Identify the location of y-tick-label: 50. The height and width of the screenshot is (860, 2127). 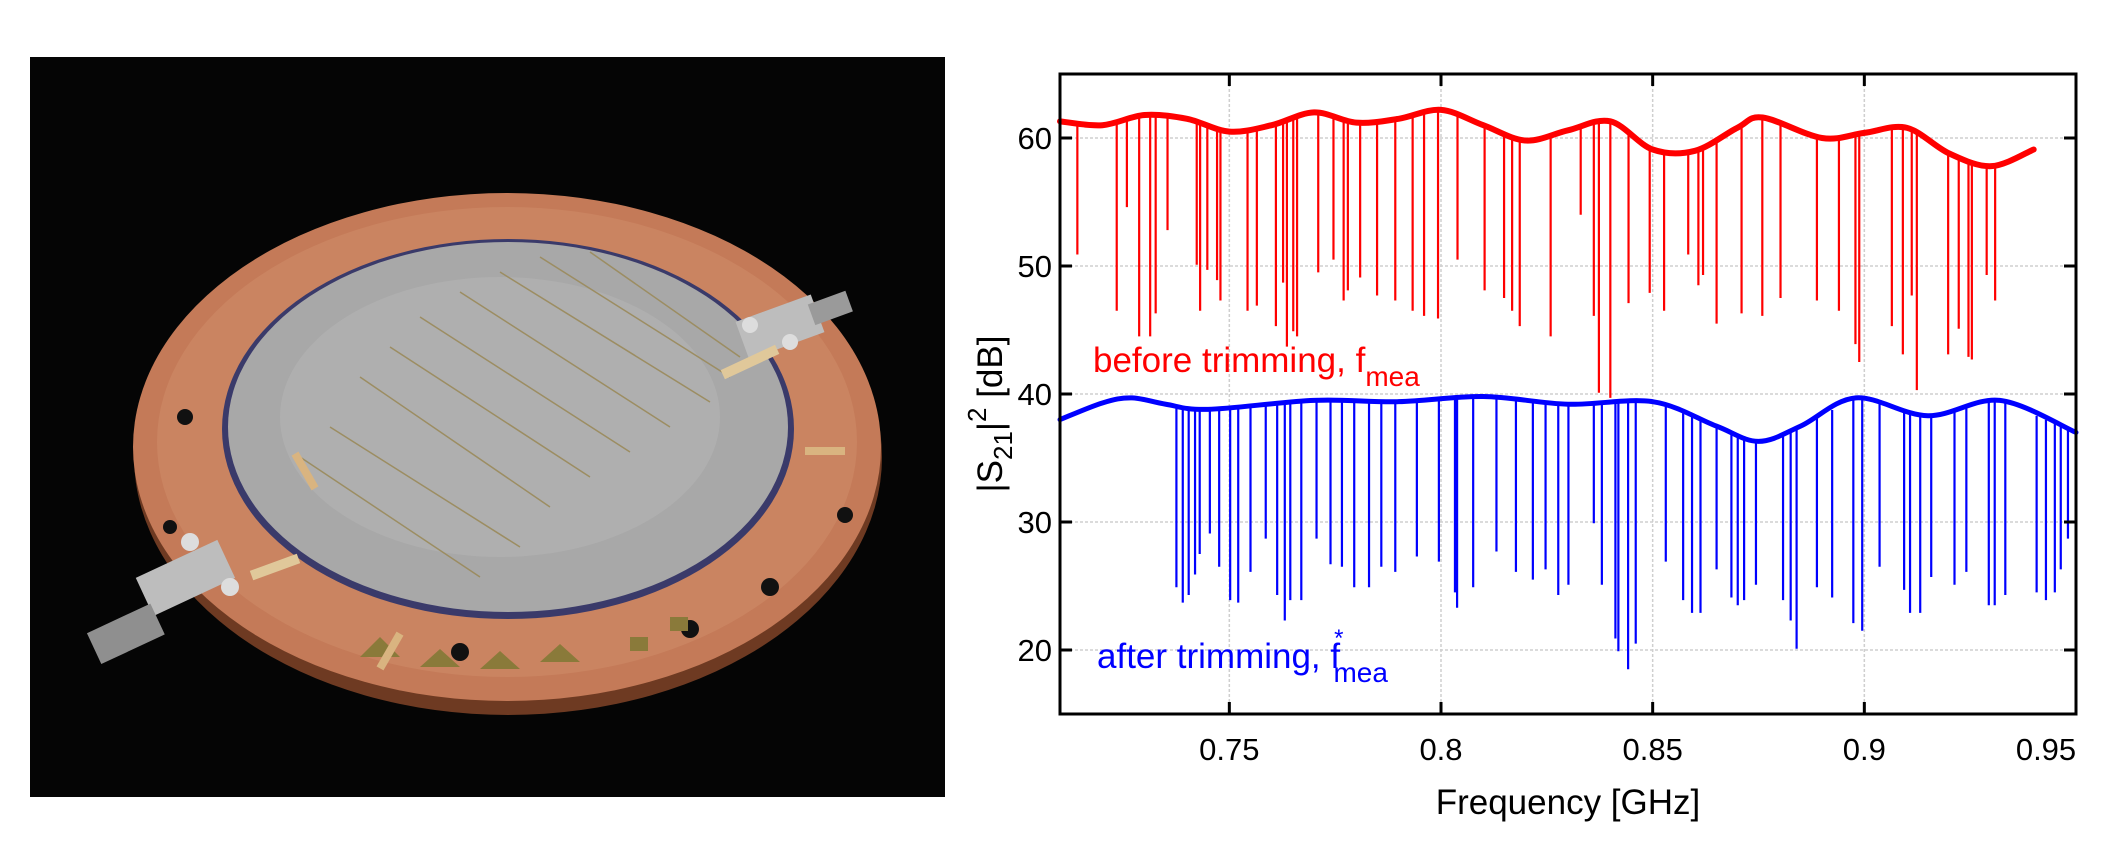
(1035, 266).